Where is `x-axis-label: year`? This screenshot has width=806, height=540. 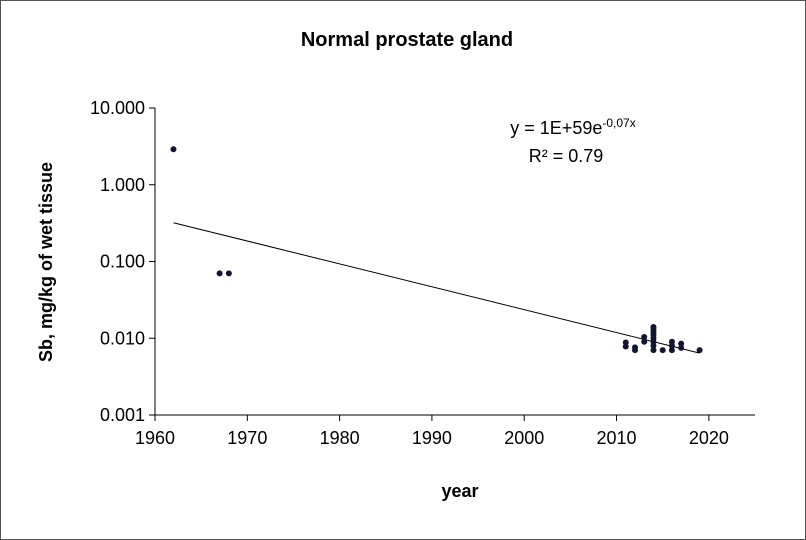
x-axis-label: year is located at coordinates (459, 491).